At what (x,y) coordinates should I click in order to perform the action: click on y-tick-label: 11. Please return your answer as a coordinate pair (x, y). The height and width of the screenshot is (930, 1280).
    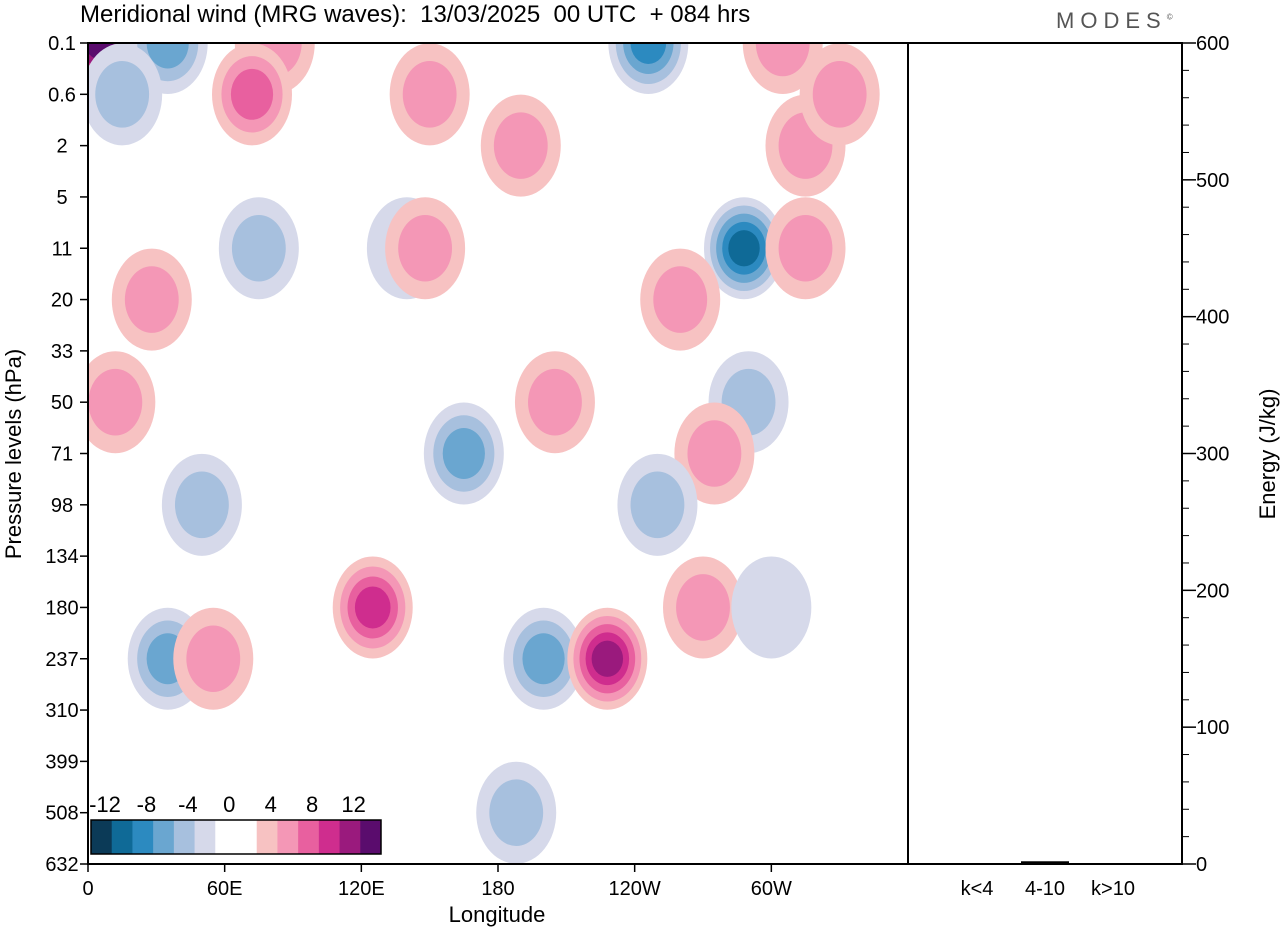
    Looking at the image, I should click on (62, 249).